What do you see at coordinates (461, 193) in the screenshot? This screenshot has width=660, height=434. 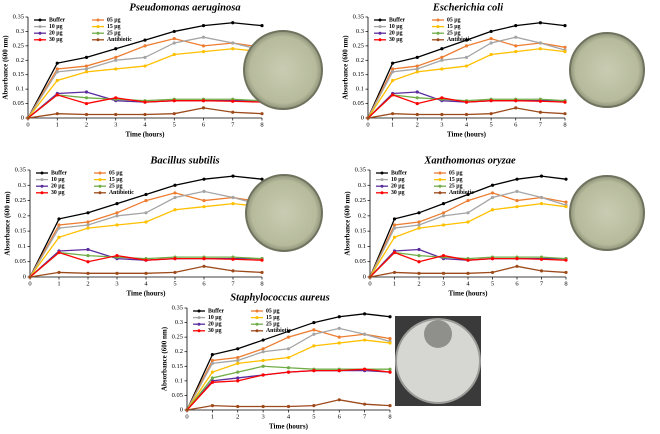 I see `legend-label: Antibiotic` at bounding box center [461, 193].